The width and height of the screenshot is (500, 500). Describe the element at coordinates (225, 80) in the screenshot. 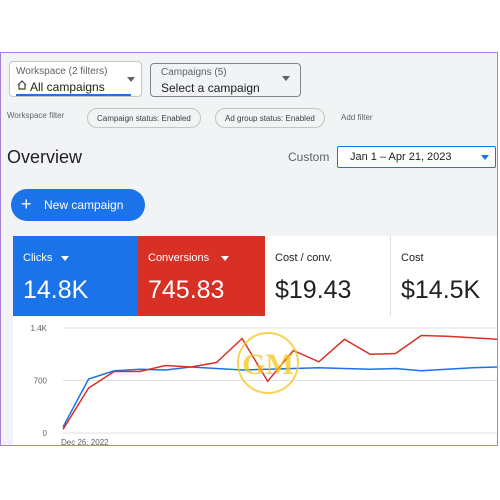

I see `campaign-dropdown: Campaigns (5) Select a campaign` at that location.